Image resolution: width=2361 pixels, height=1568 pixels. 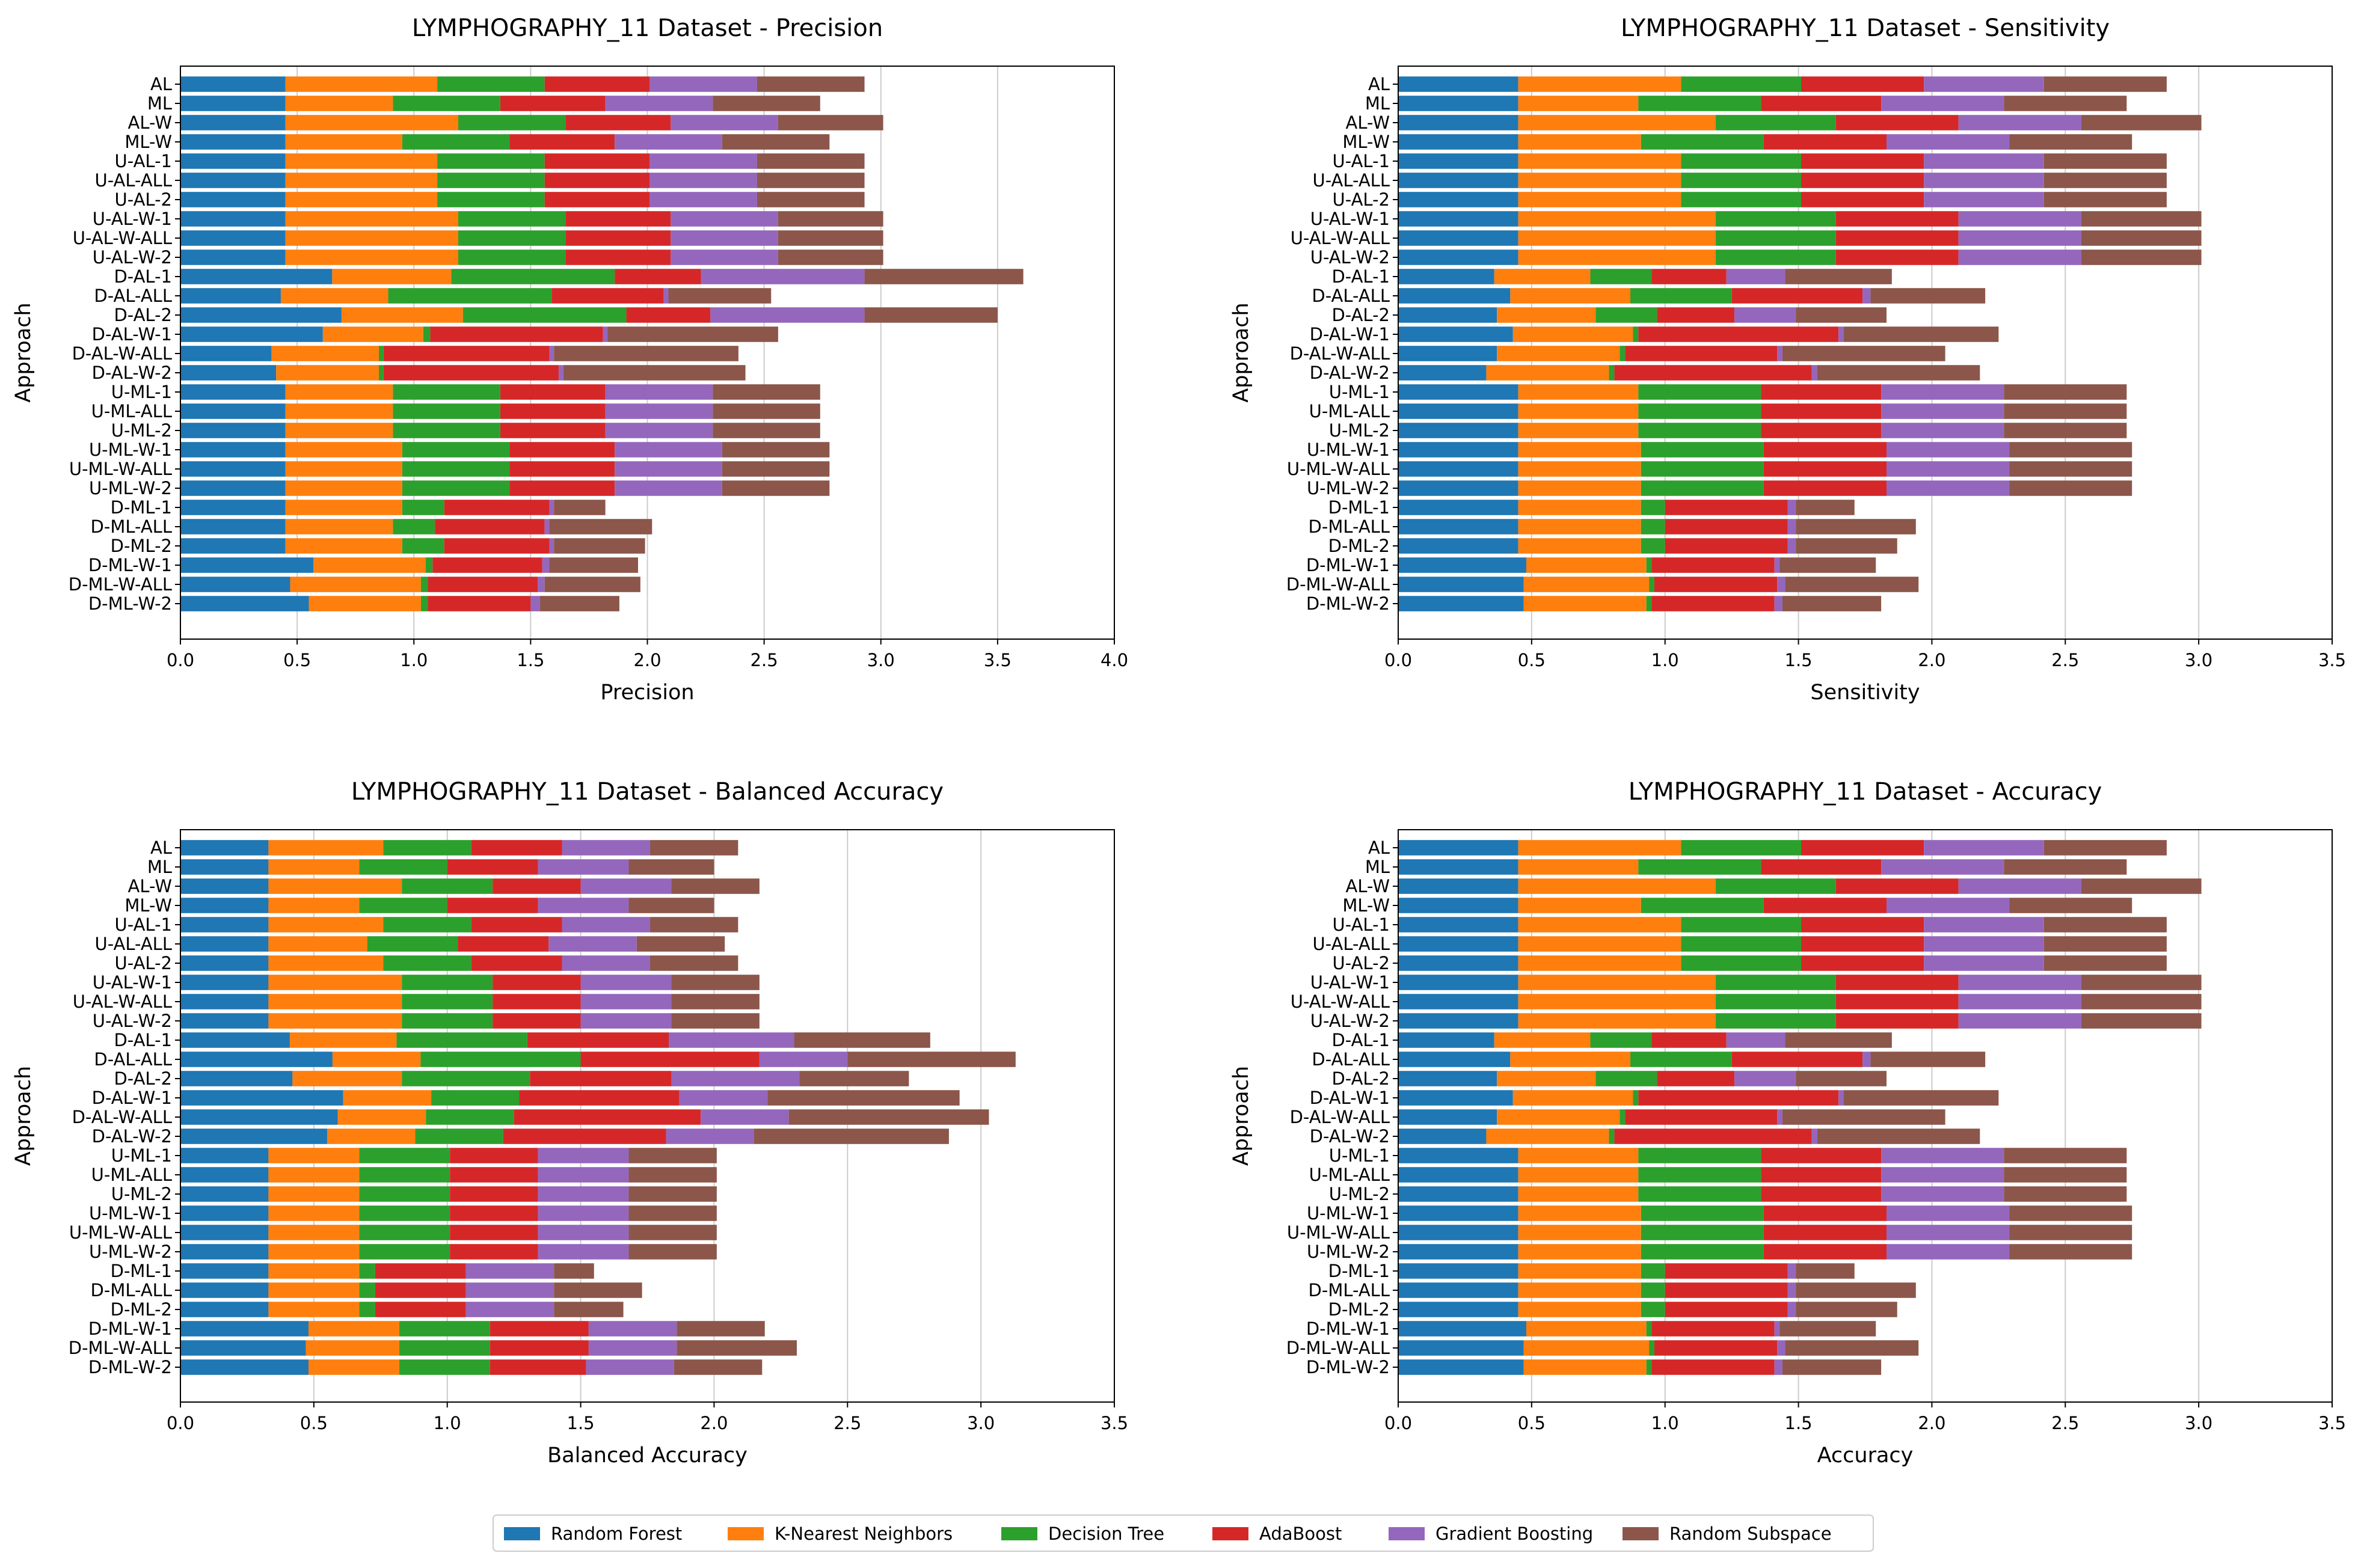 What do you see at coordinates (1458, 1232) in the screenshot?
I see `bar-random-forest-u-ml-w-all` at bounding box center [1458, 1232].